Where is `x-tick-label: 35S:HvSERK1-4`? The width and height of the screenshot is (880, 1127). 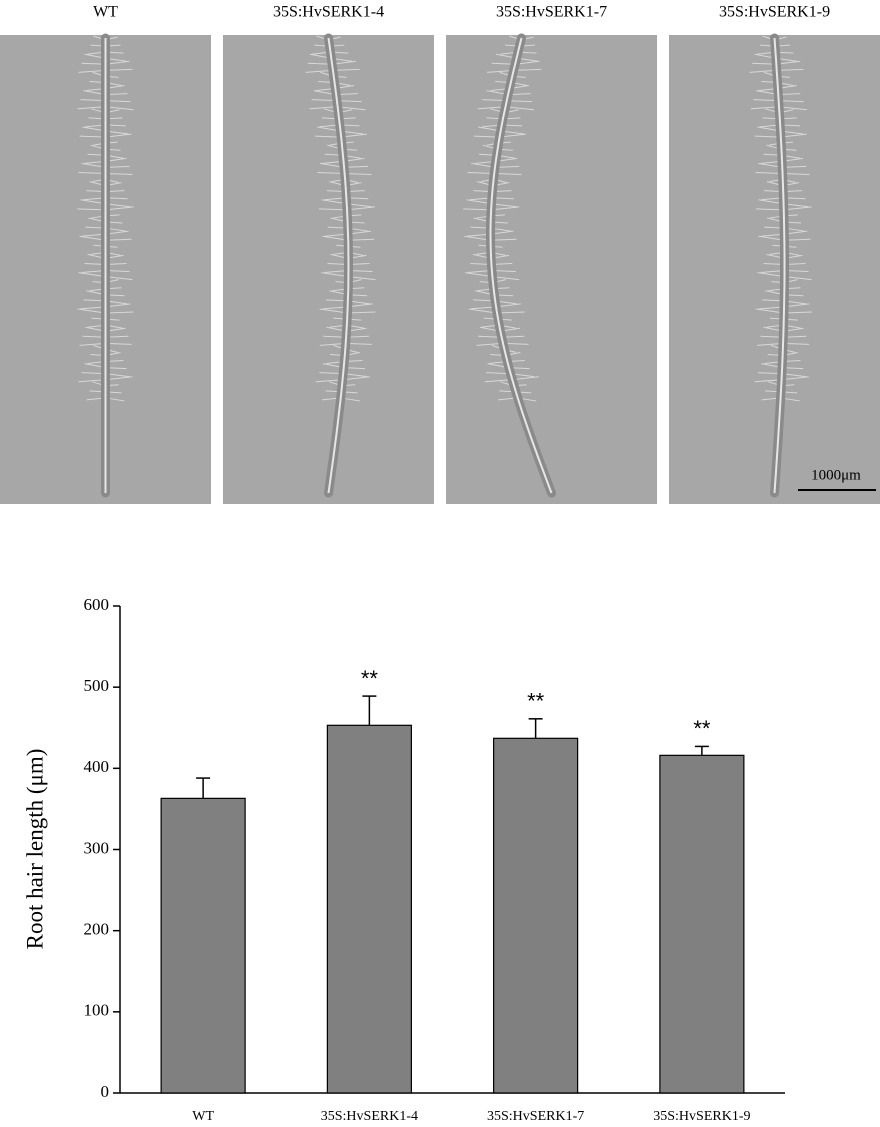 x-tick-label: 35S:HvSERK1-4 is located at coordinates (369, 1116).